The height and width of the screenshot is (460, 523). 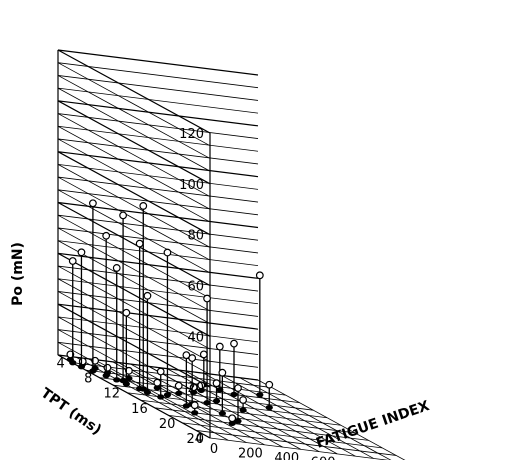 I want to click on y-tick-label: 16, so click(x=139, y=409).